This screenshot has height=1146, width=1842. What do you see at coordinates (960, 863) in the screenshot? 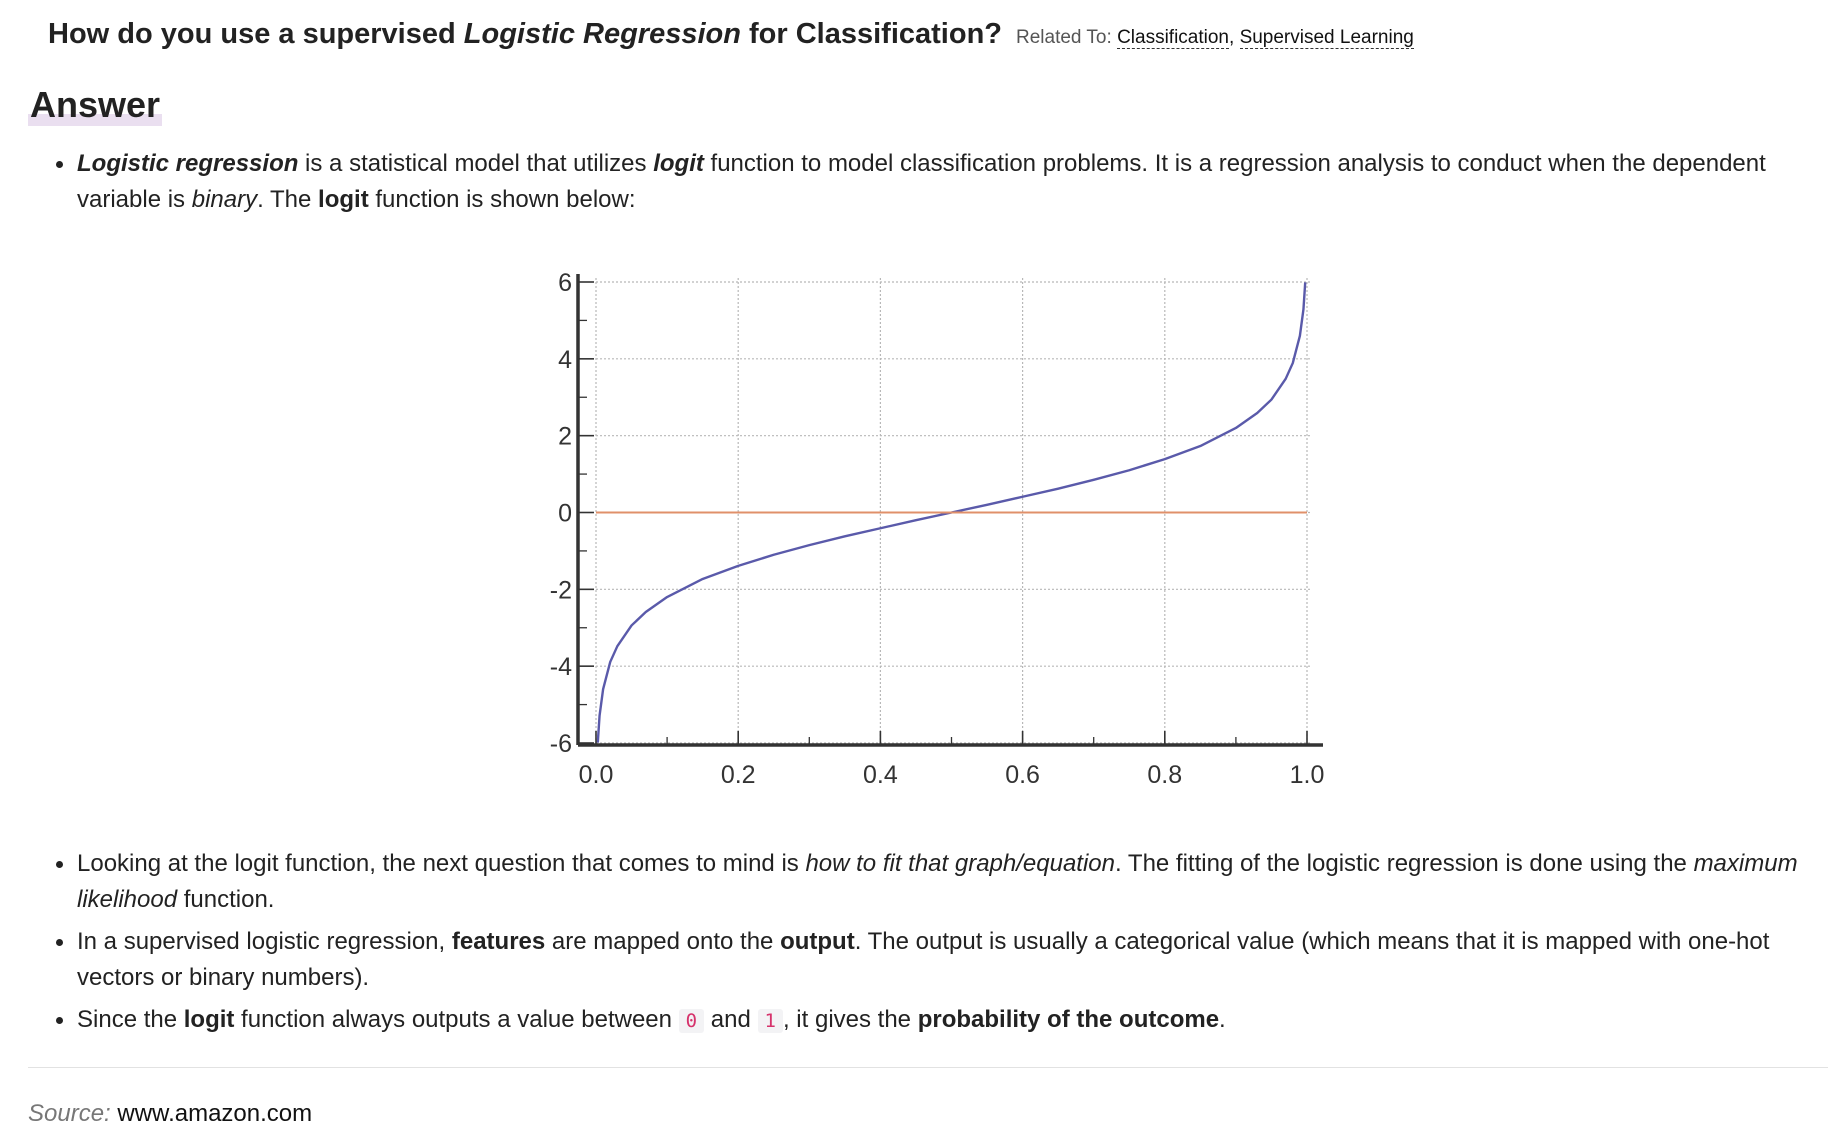
I see `term-fit-graph: how to fit that graph/equation` at bounding box center [960, 863].